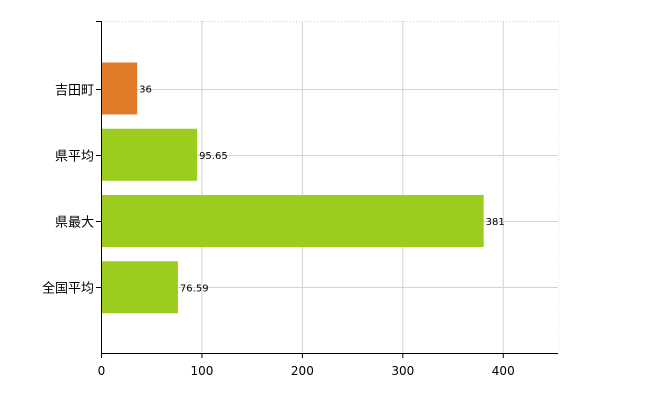 The height and width of the screenshot is (400, 650). Describe the element at coordinates (503, 371) in the screenshot. I see `x-tick-label-4: 400` at that location.